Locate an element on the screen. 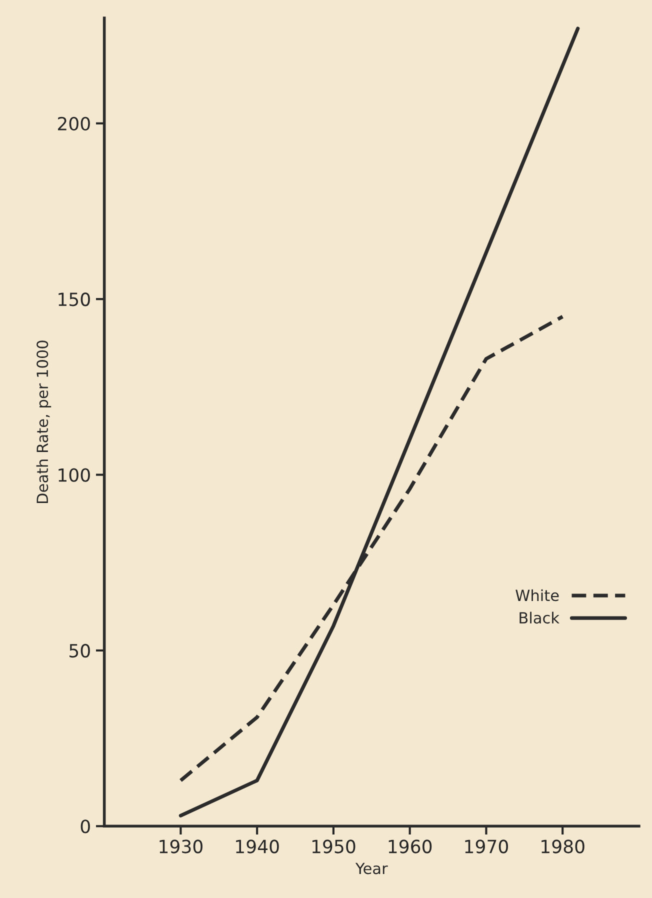 This screenshot has width=652, height=898. y-axis-title: Death Rate, per 1000 is located at coordinates (44, 422).